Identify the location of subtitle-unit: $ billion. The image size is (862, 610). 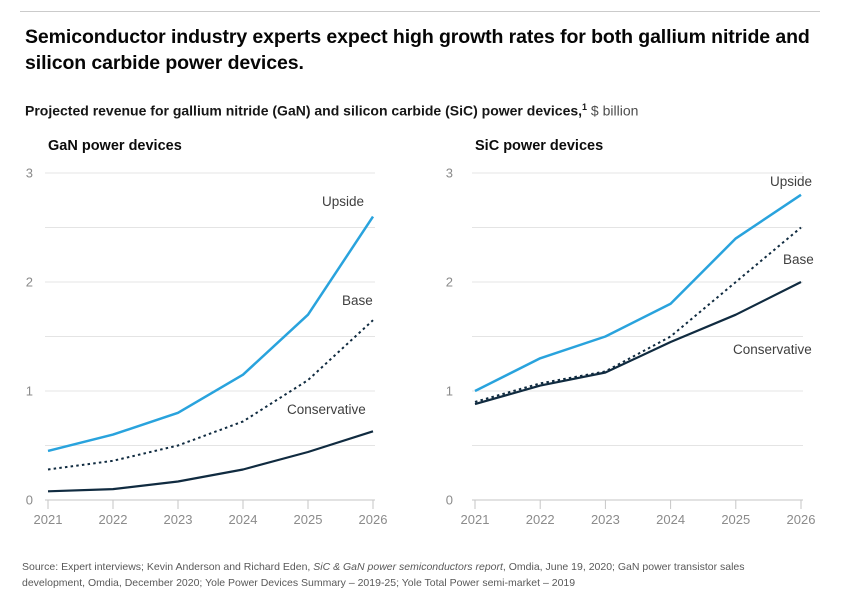
(613, 110).